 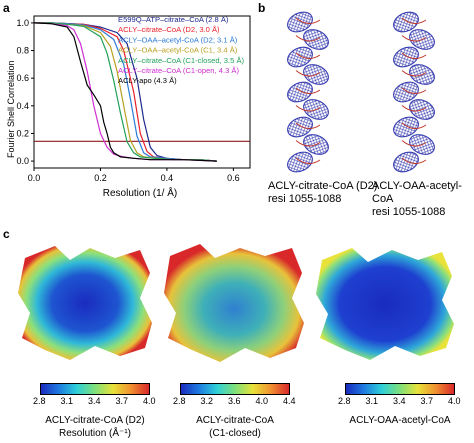 I want to click on panel-letter-c: c, so click(x=6, y=234).